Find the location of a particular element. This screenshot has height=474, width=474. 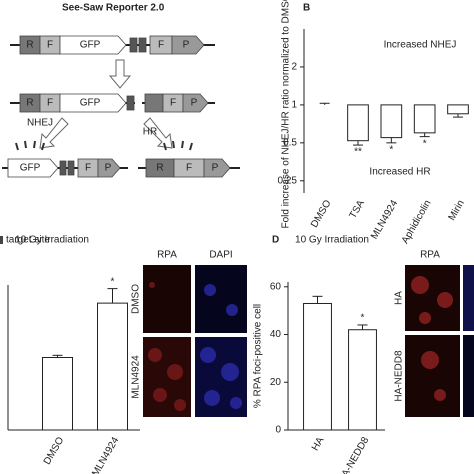

pathway-label: NHEJ is located at coordinates (40, 123).